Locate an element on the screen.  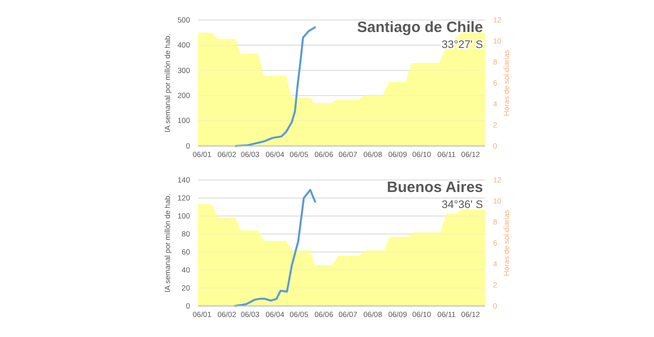
chart-title: Santiago de Chile is located at coordinates (420, 27).